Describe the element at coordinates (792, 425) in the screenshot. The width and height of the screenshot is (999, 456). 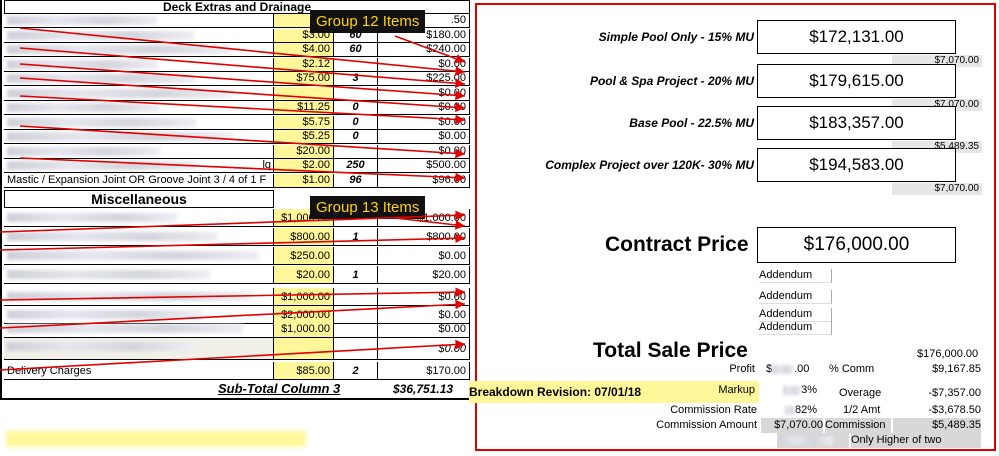
I see `commission-amount-value: $7,070.00` at that location.